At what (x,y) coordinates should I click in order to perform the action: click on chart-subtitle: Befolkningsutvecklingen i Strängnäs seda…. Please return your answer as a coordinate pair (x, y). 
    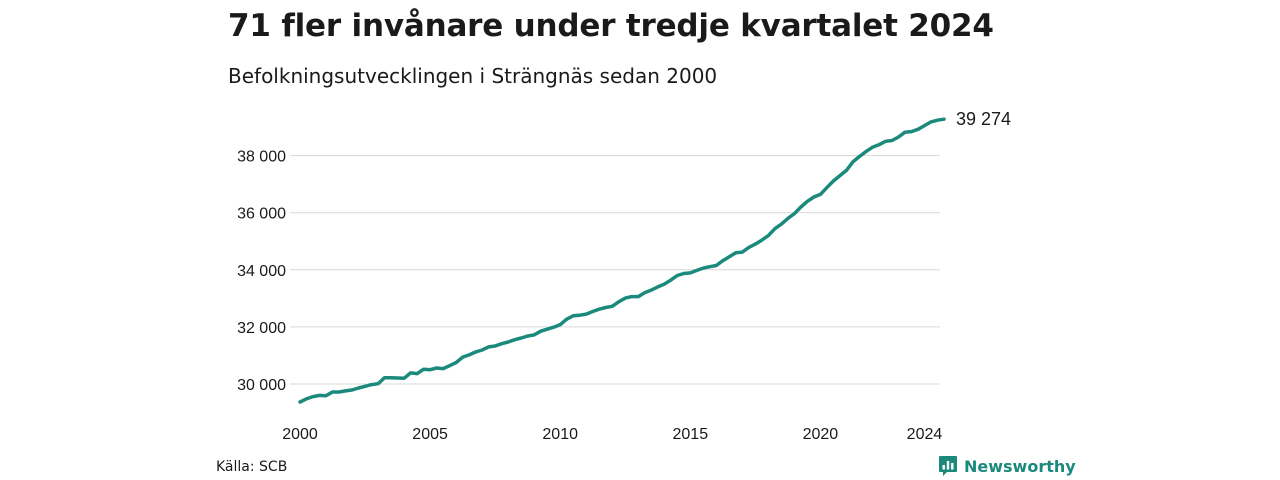
    Looking at the image, I should click on (473, 76).